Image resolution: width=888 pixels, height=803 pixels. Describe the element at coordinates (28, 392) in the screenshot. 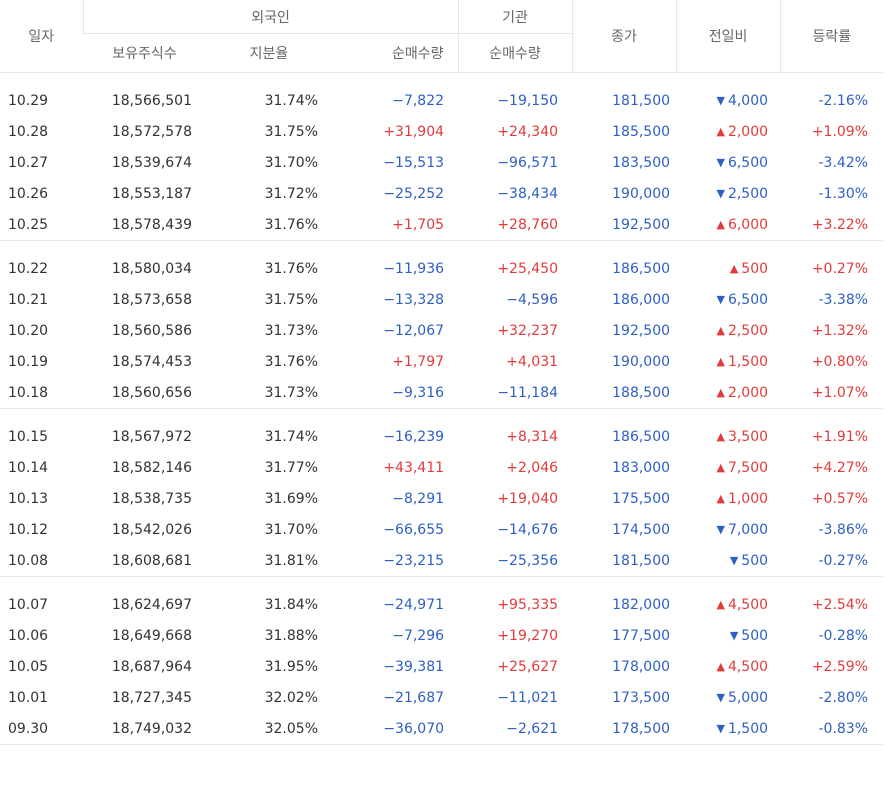

I see `cell-date: 10.18` at that location.